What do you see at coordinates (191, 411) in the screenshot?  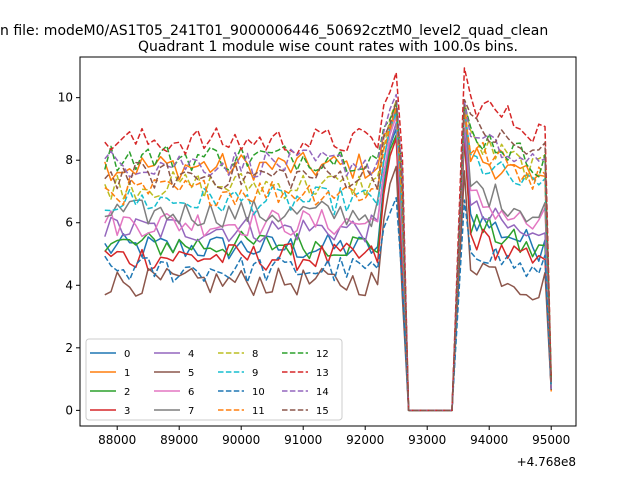 I see `legend-label-7: 7` at bounding box center [191, 411].